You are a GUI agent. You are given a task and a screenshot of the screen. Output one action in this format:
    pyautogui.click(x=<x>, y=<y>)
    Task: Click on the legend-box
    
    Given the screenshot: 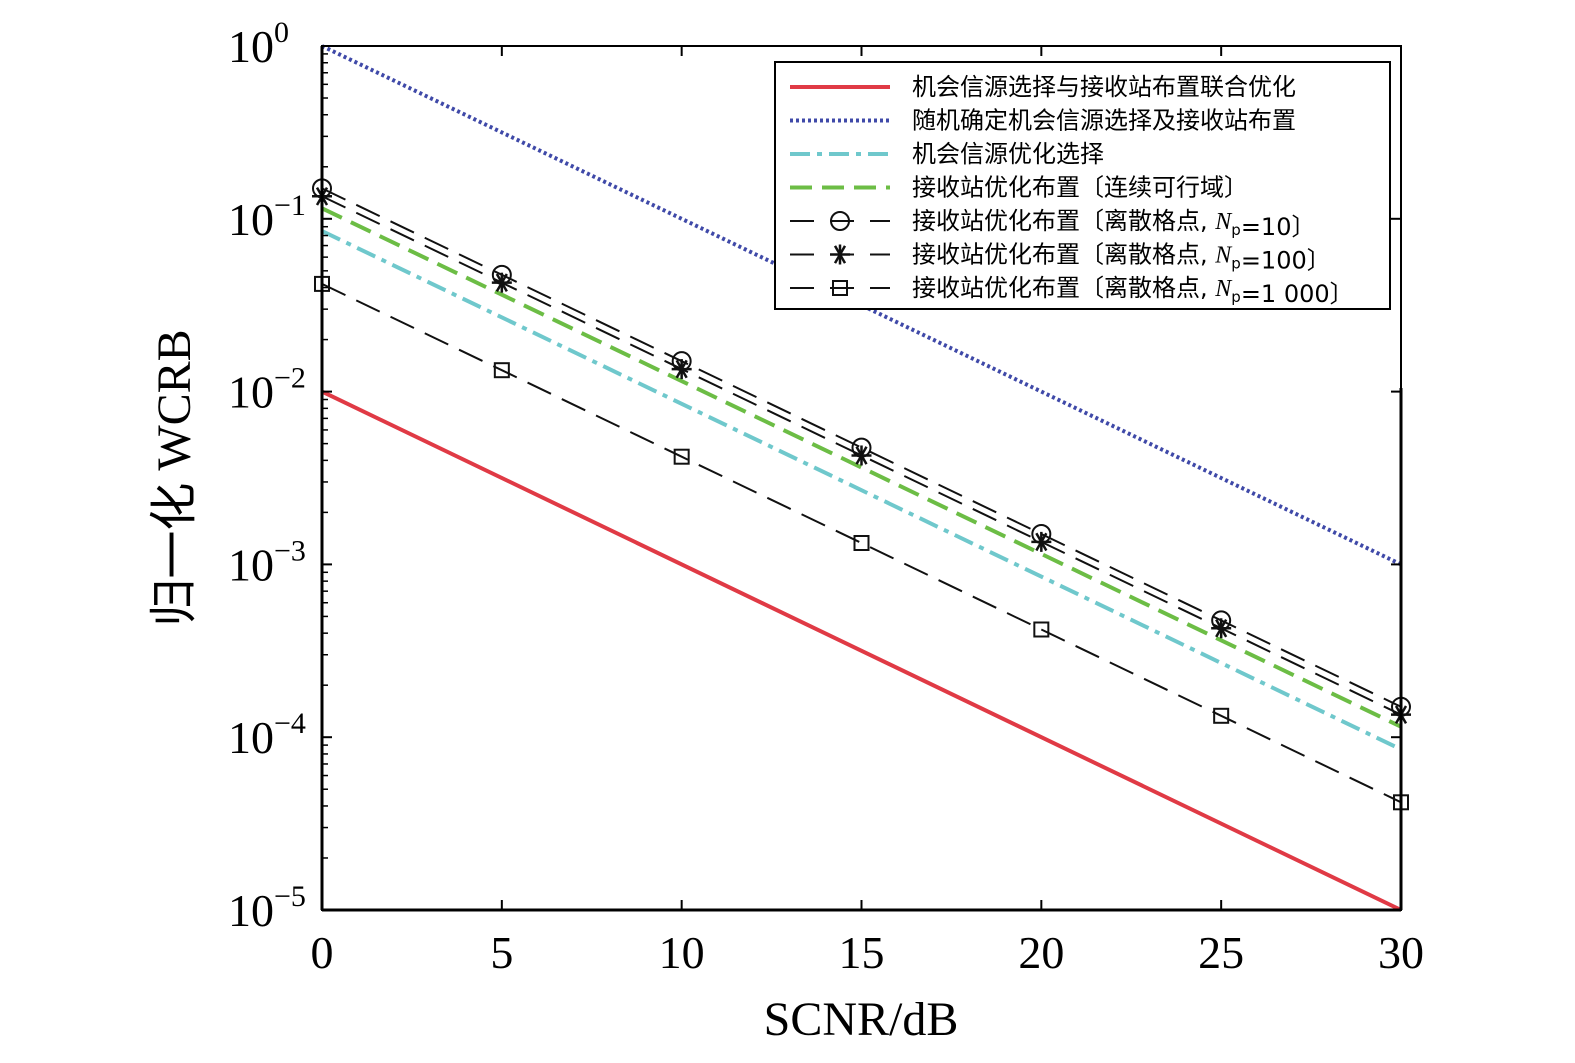 What is the action you would take?
    pyautogui.click(x=1082, y=185)
    